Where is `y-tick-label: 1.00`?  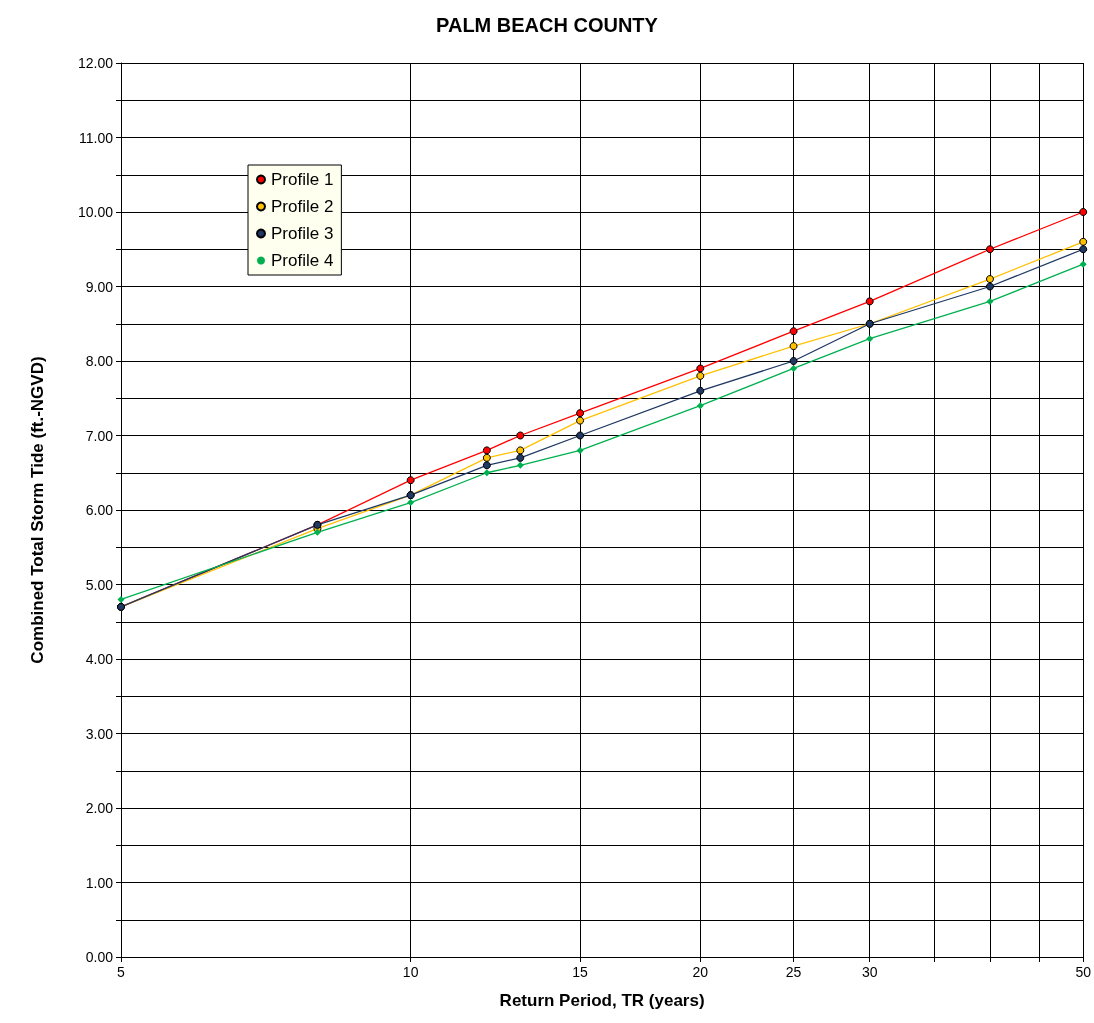 y-tick-label: 1.00 is located at coordinates (99, 882).